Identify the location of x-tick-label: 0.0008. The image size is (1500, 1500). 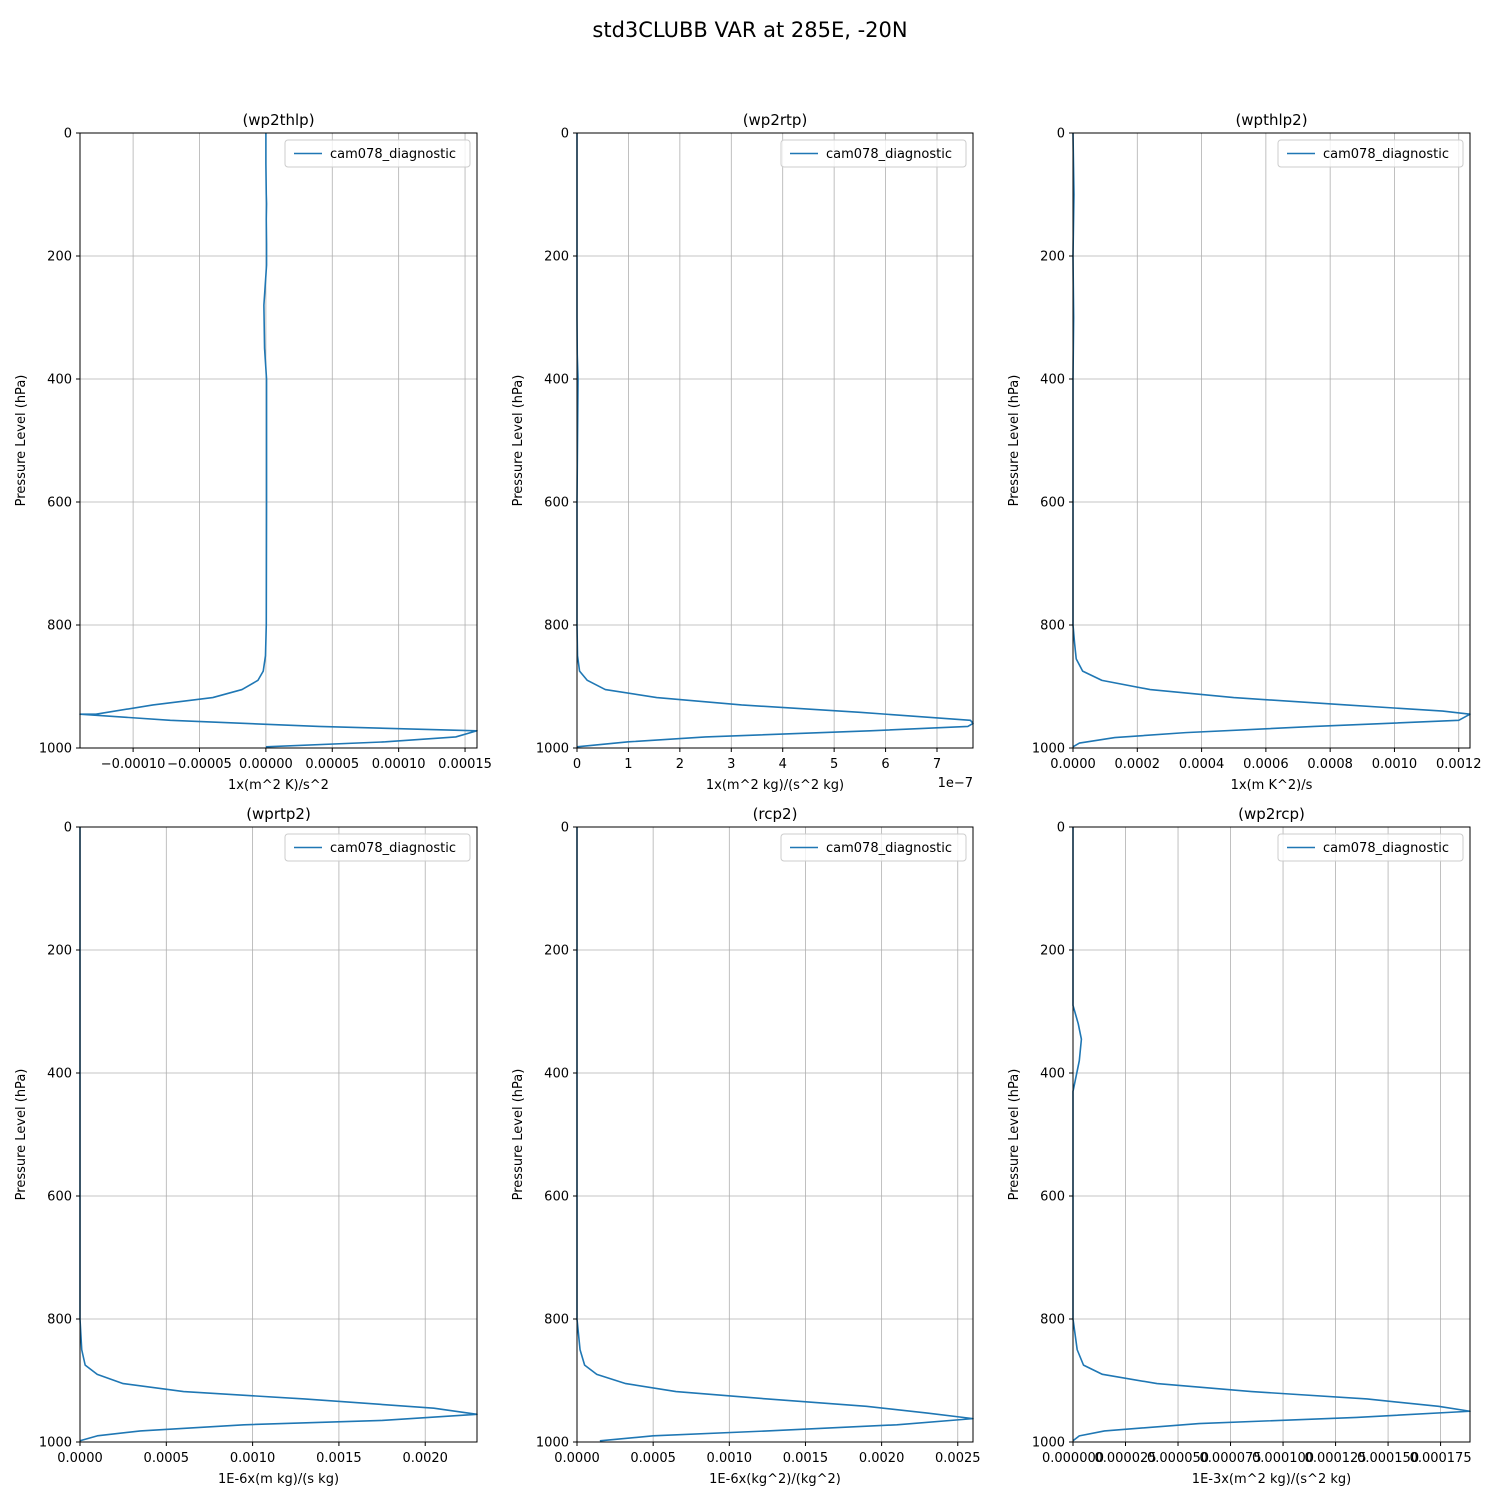
(1330, 764).